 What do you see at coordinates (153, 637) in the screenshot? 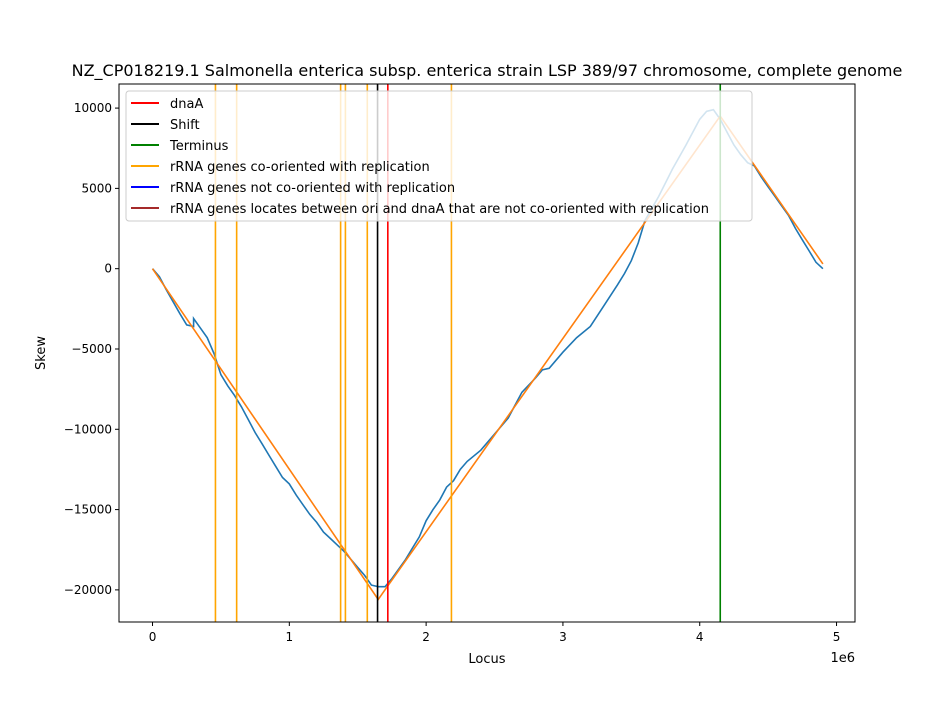
I see `x-tick-label: 0` at bounding box center [153, 637].